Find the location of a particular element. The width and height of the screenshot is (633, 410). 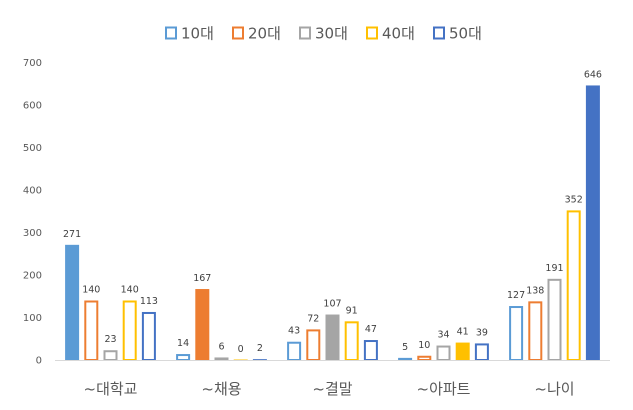

x-category-label: ~아파트 is located at coordinates (444, 389).